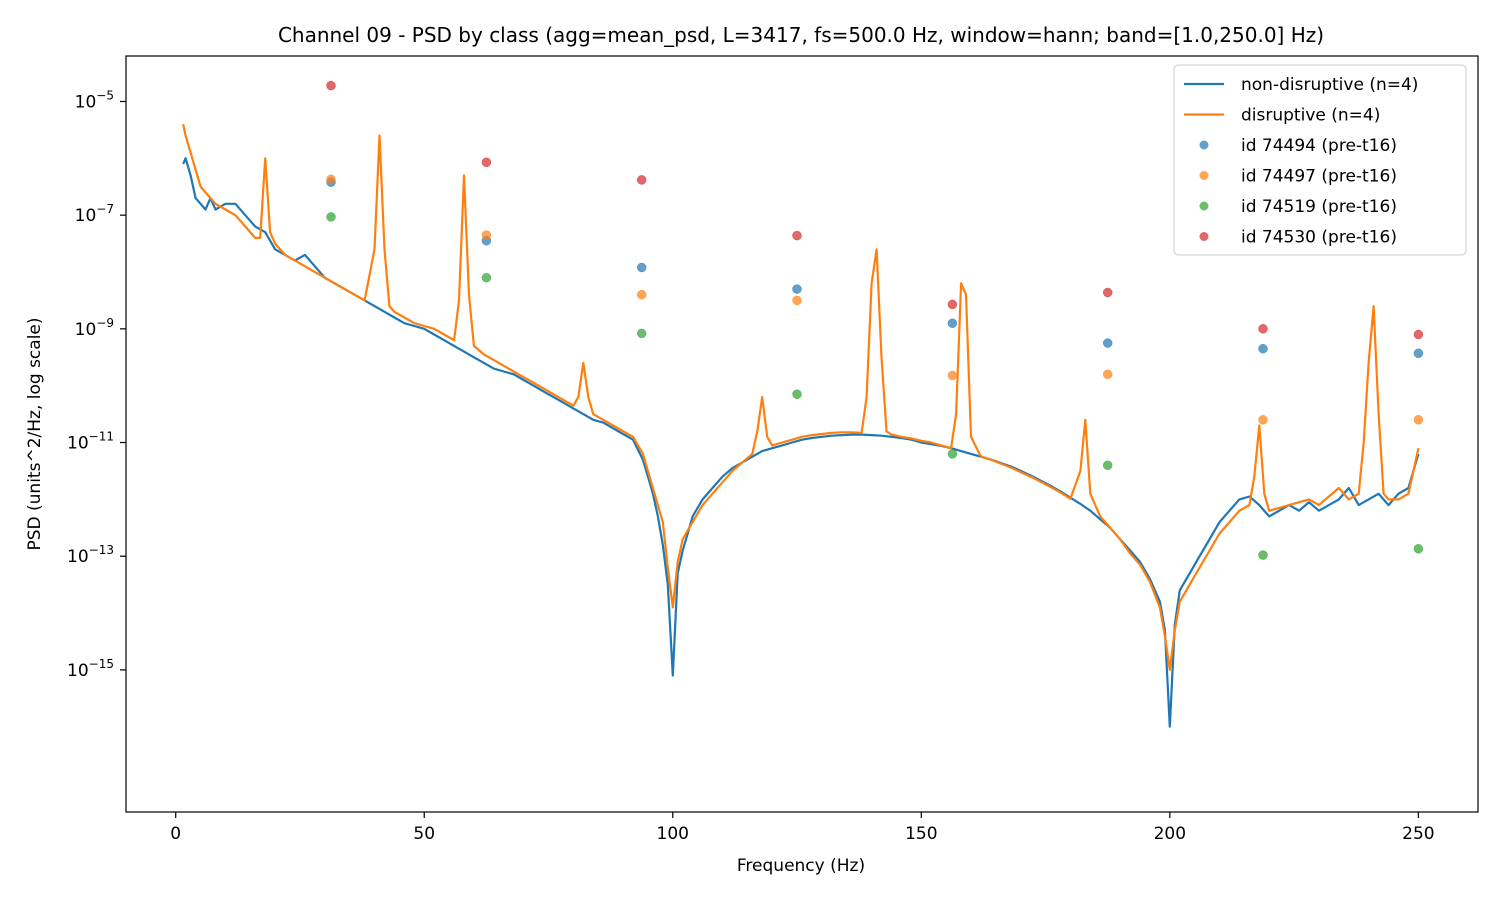 Image resolution: width=1500 pixels, height=900 pixels. What do you see at coordinates (802, 828) in the screenshot?
I see `x-axis: 0 50 100 150 200 250` at bounding box center [802, 828].